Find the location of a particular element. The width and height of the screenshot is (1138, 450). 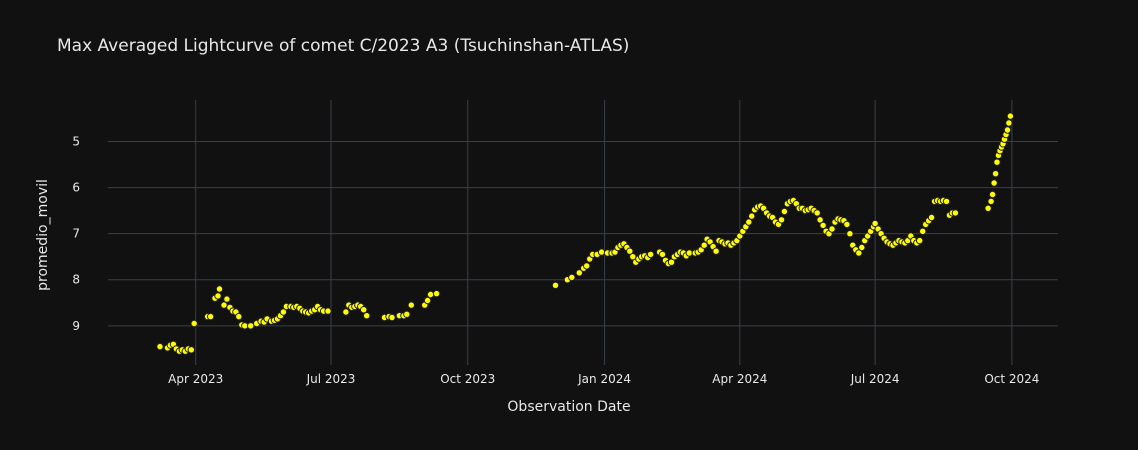

x-tick-label: Apr 2023 is located at coordinates (195, 379).